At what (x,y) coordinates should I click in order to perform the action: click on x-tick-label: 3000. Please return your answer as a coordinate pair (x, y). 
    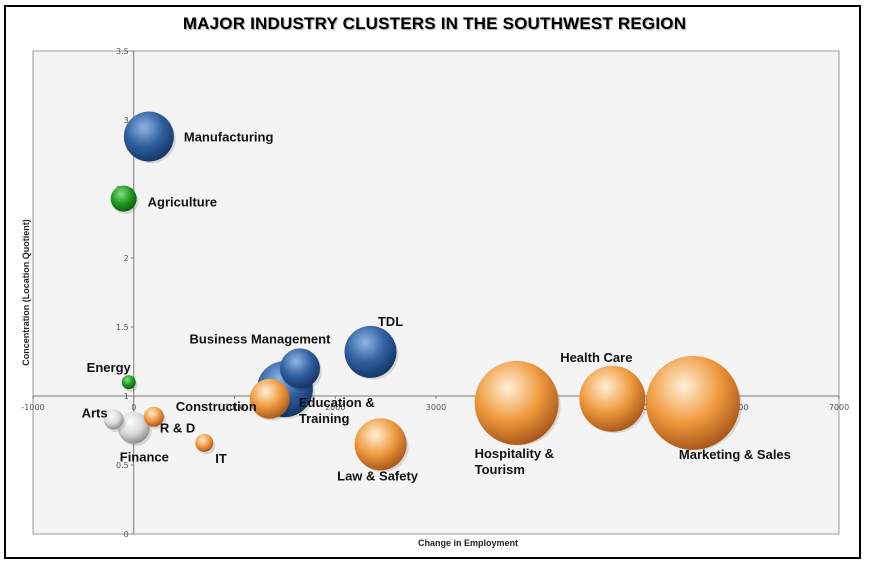
    Looking at the image, I should click on (436, 407).